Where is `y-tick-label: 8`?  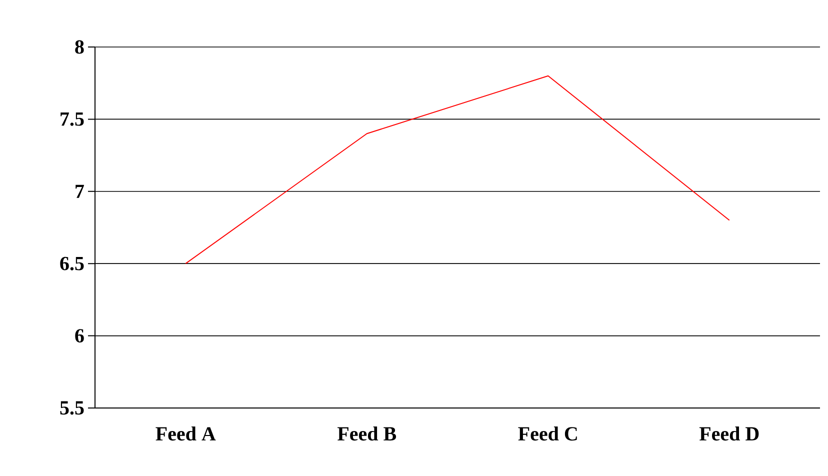
y-tick-label: 8 is located at coordinates (79, 47).